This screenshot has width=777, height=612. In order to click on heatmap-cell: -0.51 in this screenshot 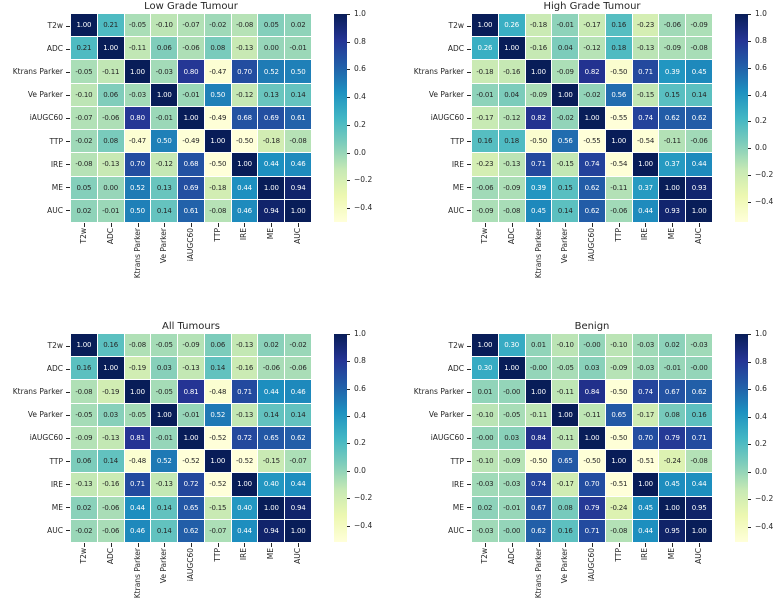, I will do `click(645, 461)`.